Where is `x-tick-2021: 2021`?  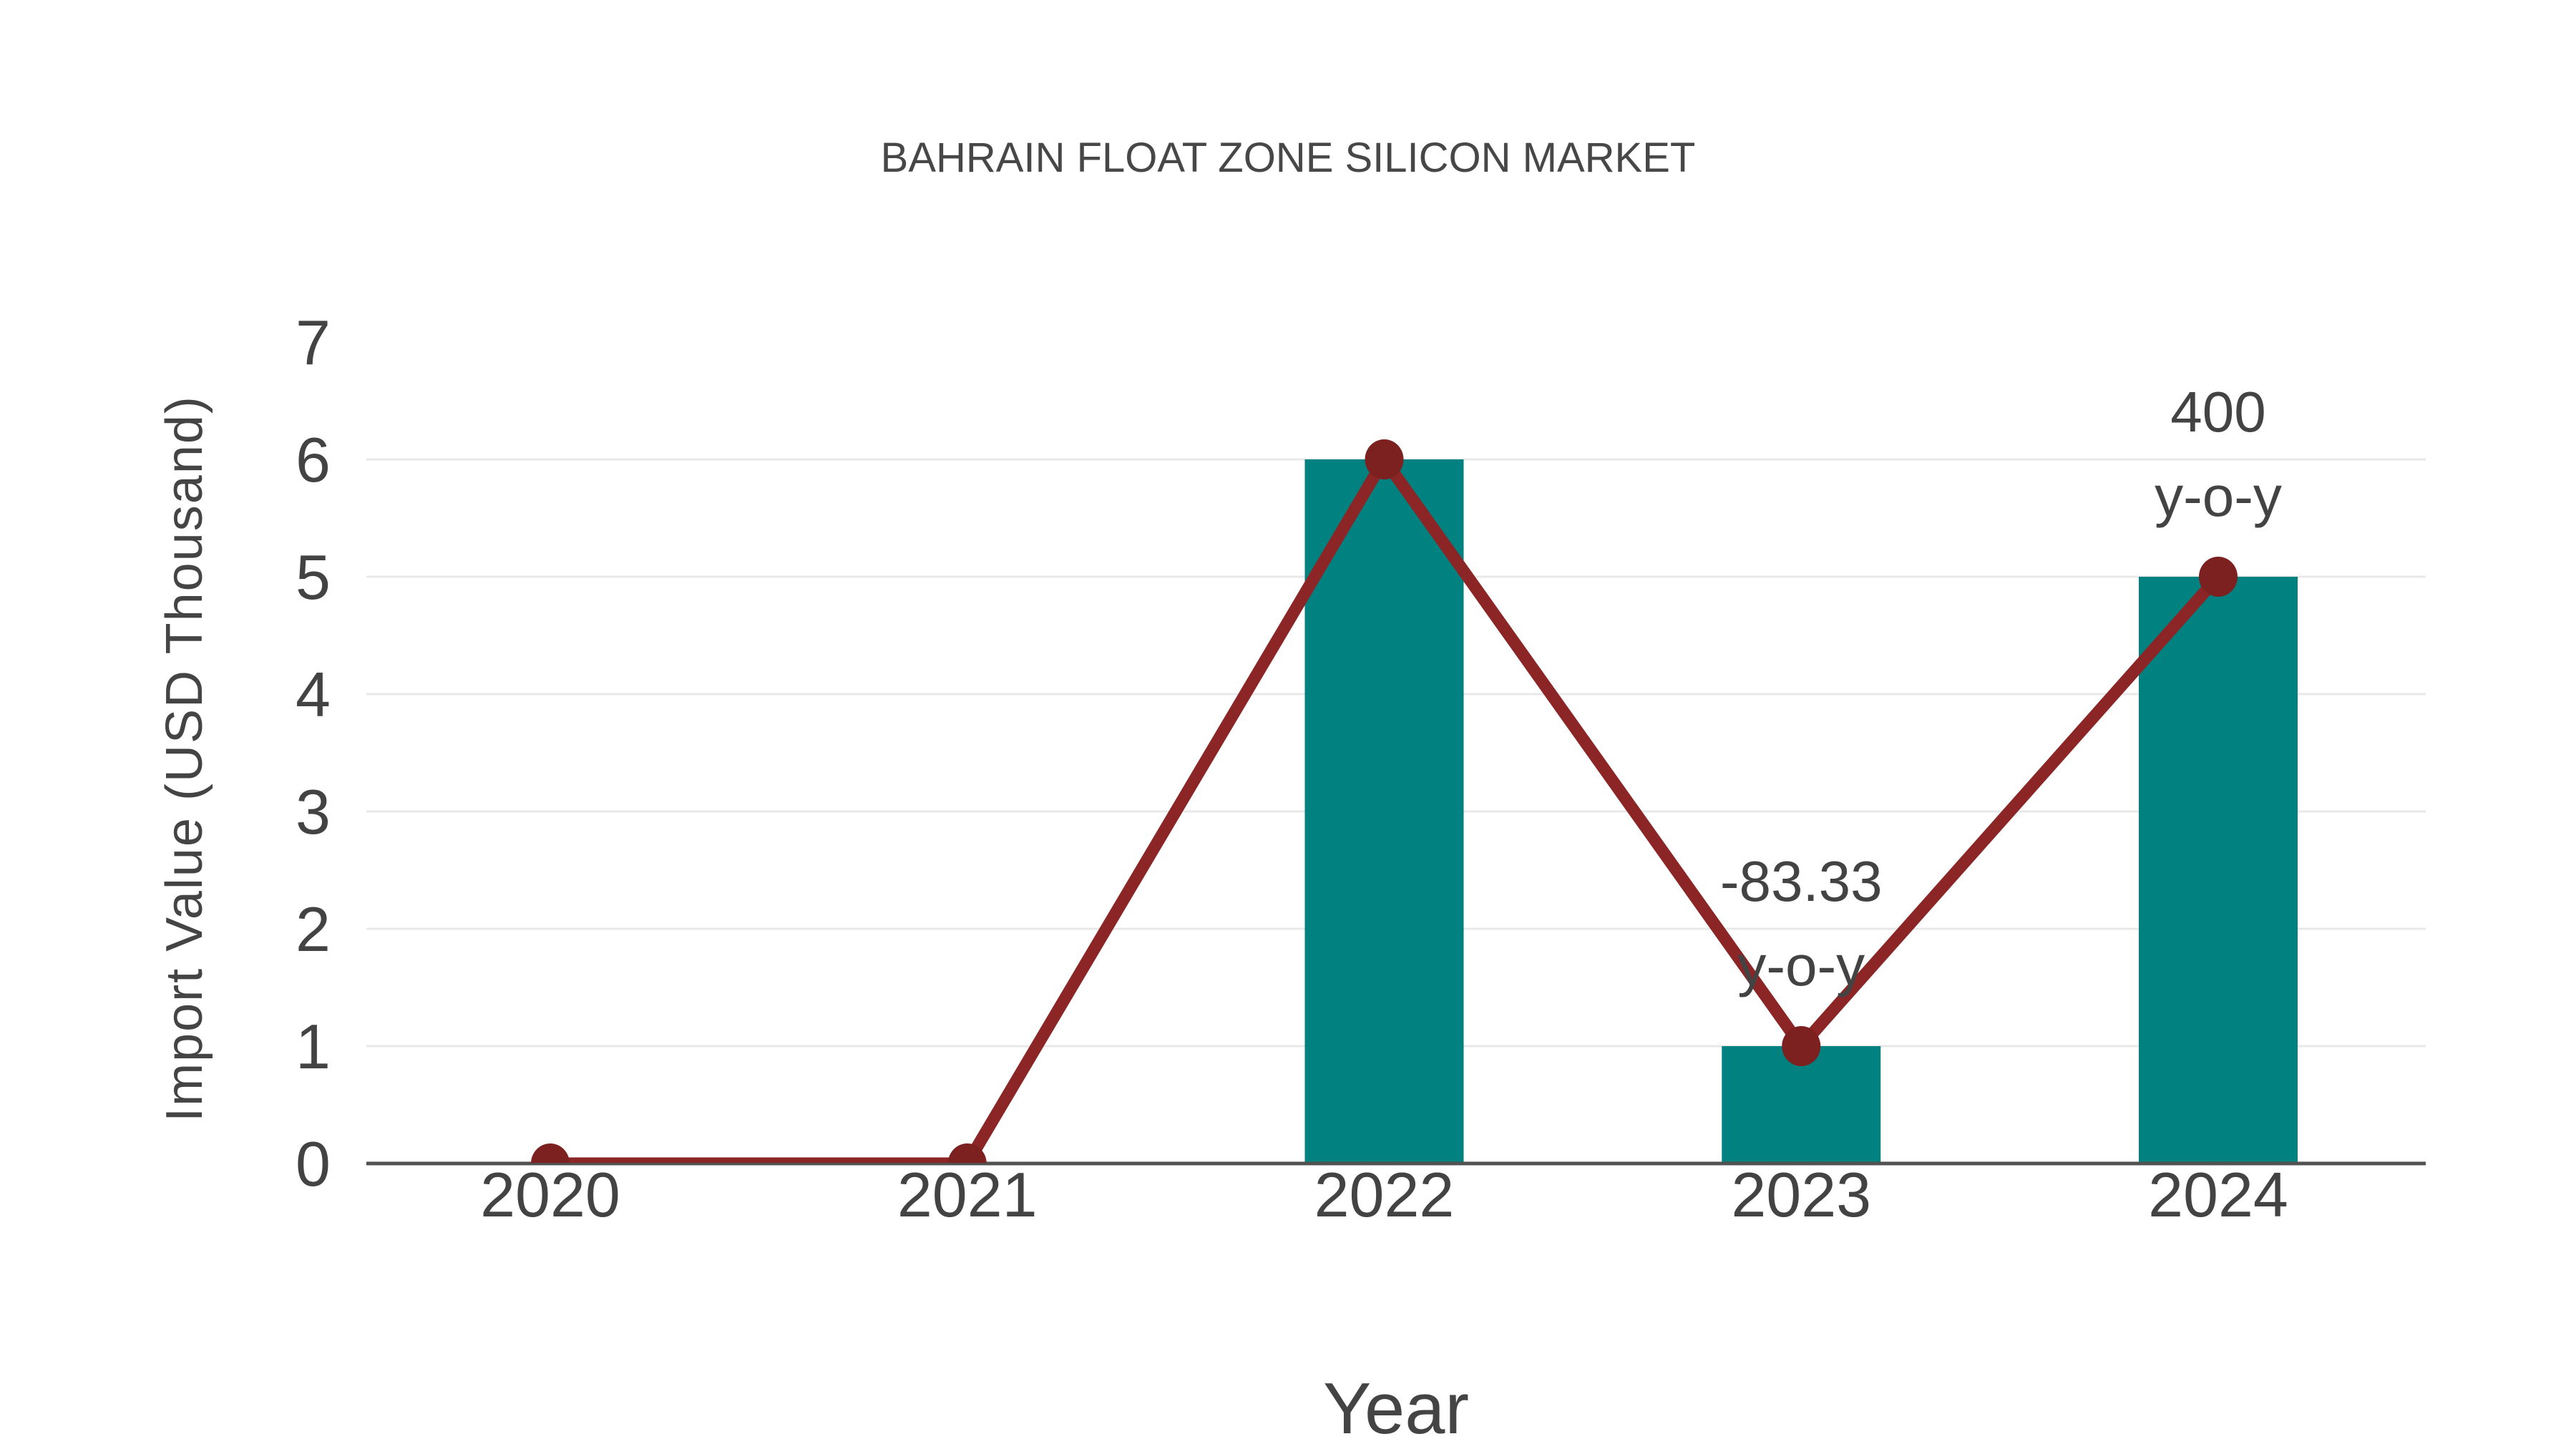
x-tick-2021: 2021 is located at coordinates (967, 1194).